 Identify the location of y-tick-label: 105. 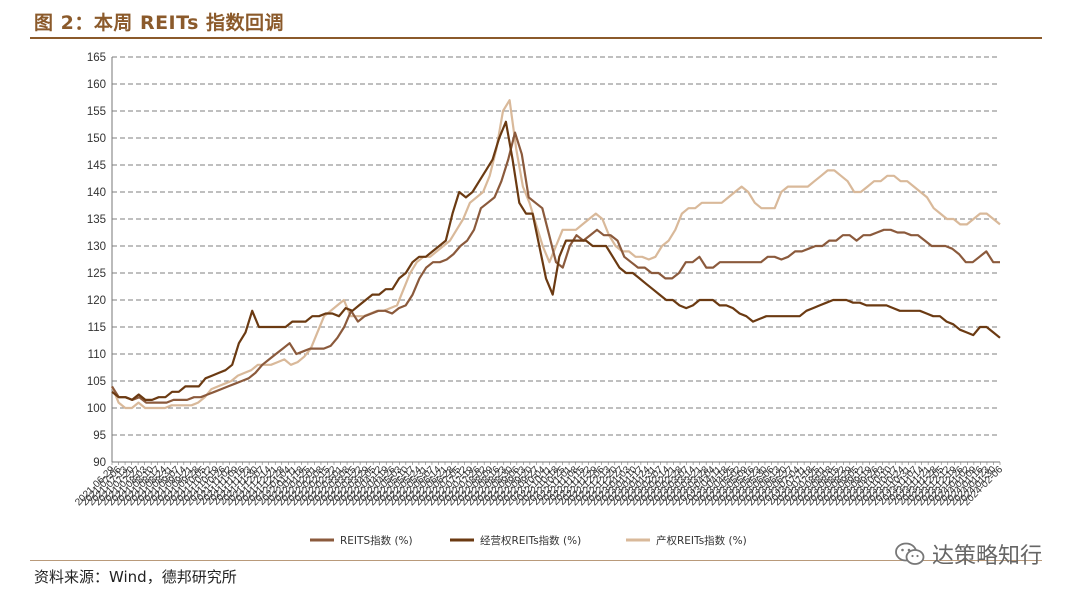
(96, 382).